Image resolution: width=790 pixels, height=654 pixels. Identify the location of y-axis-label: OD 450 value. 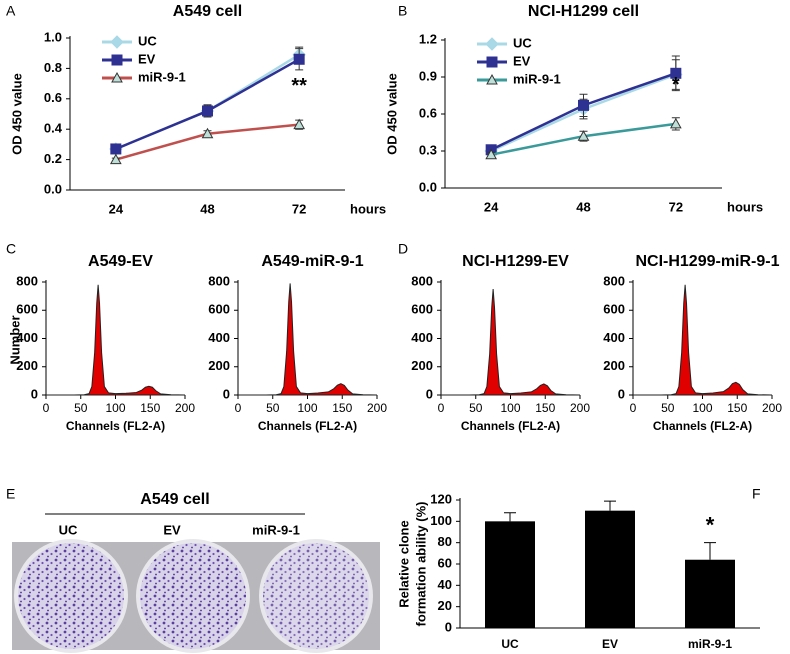
(391, 114).